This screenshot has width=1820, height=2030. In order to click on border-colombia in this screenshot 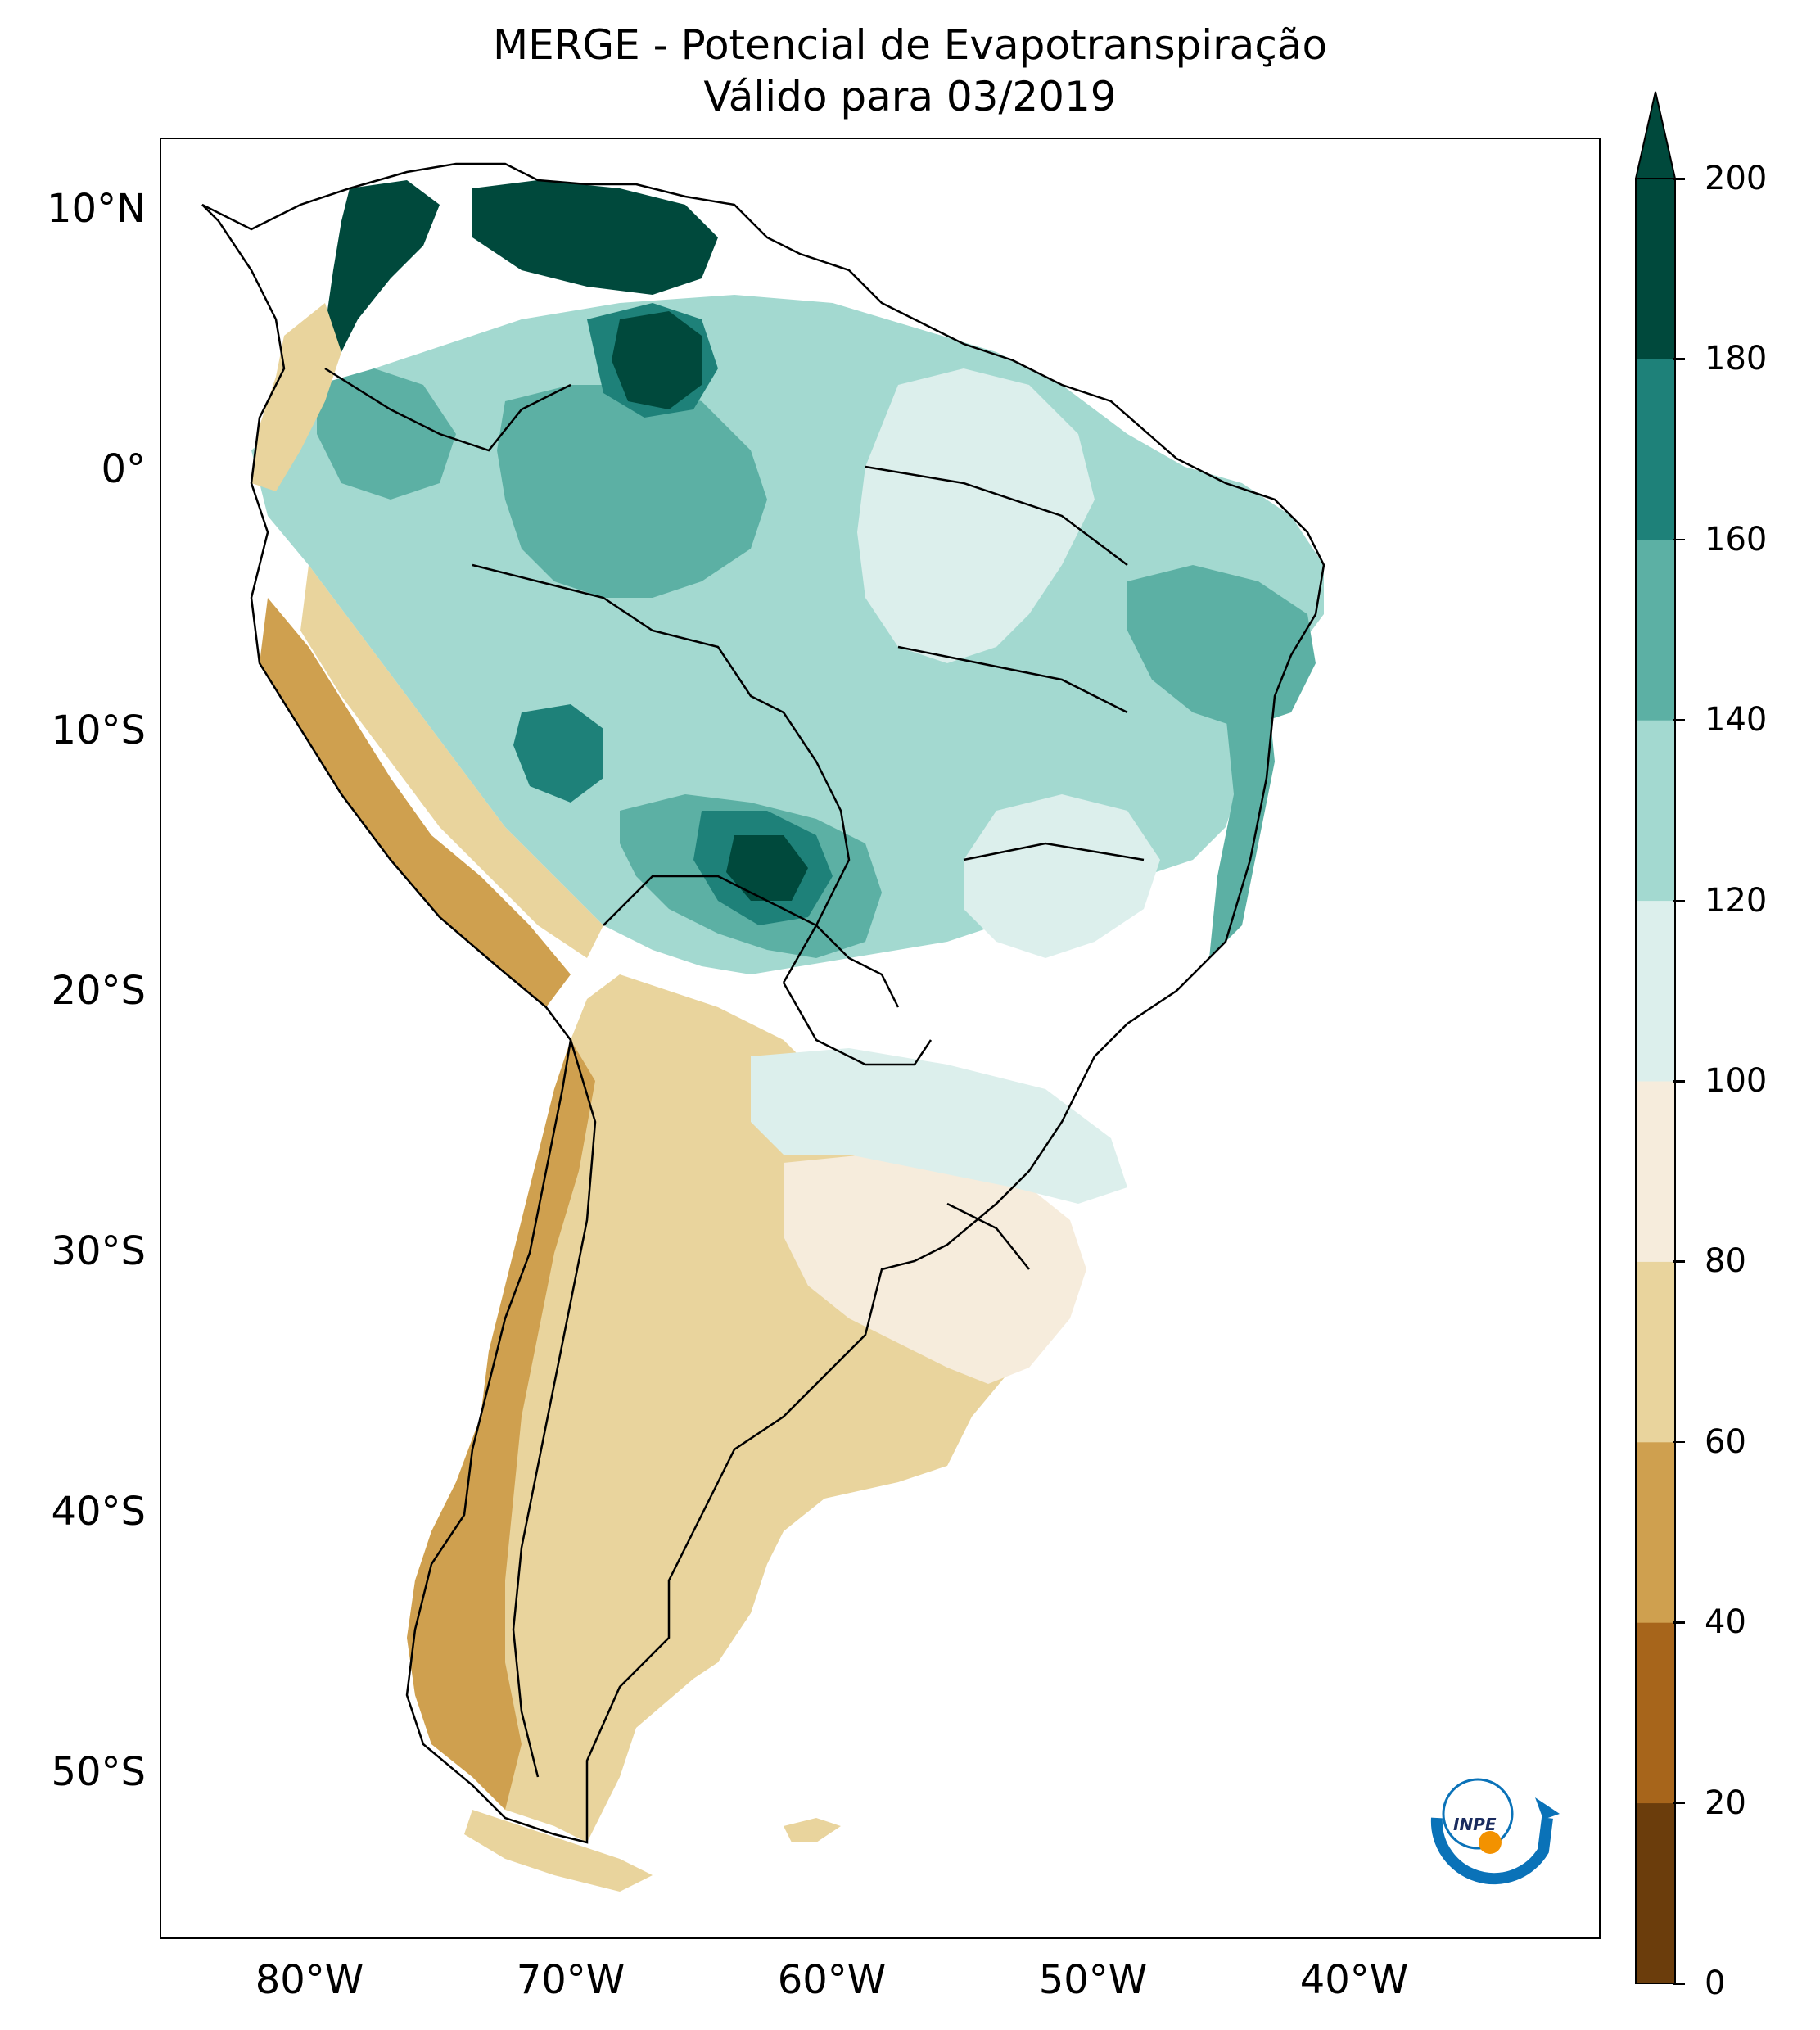, I will do `click(447, 409)`.